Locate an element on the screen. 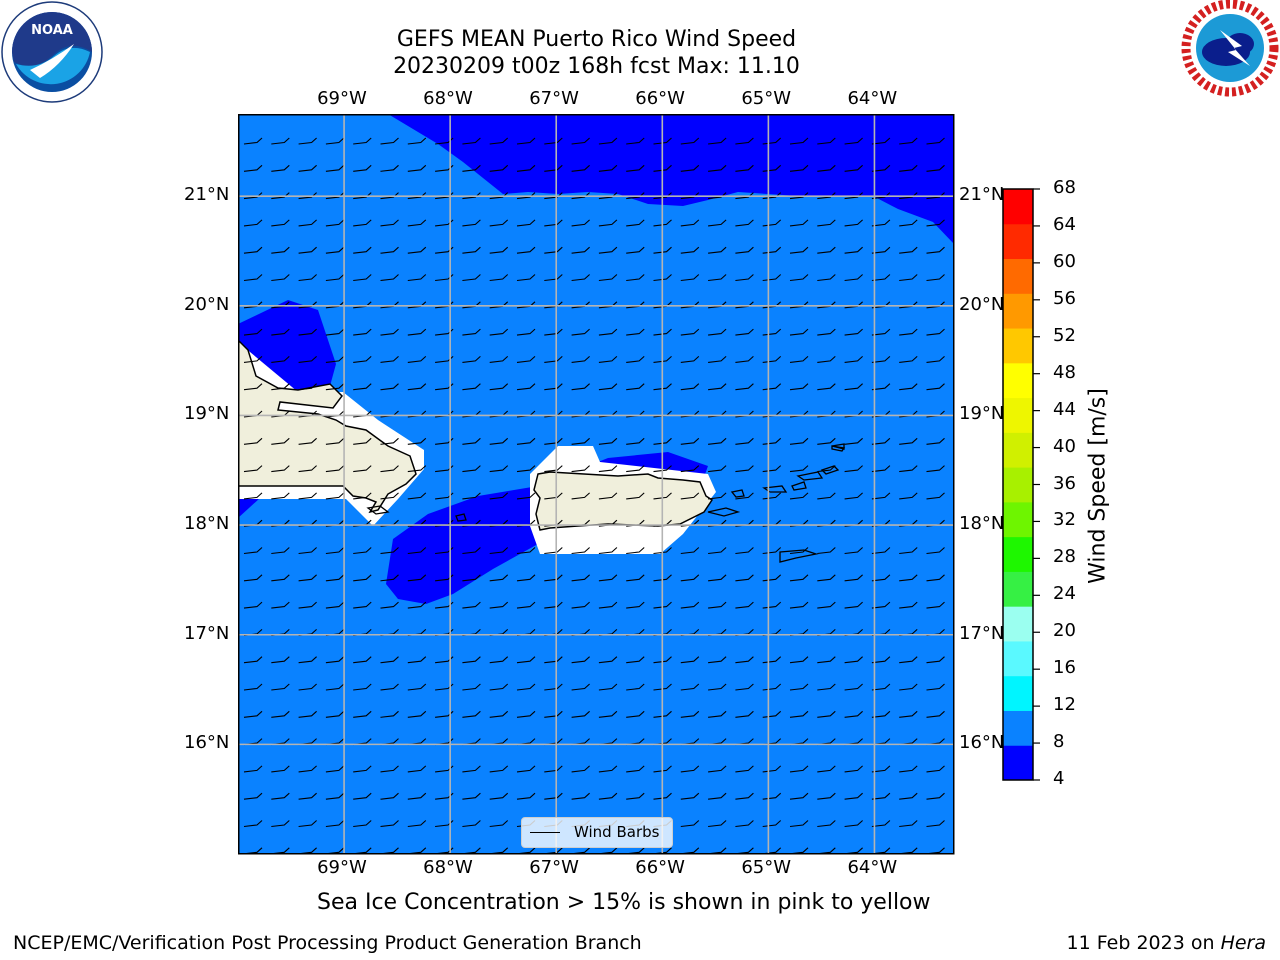  island-mona is located at coordinates (461, 517).